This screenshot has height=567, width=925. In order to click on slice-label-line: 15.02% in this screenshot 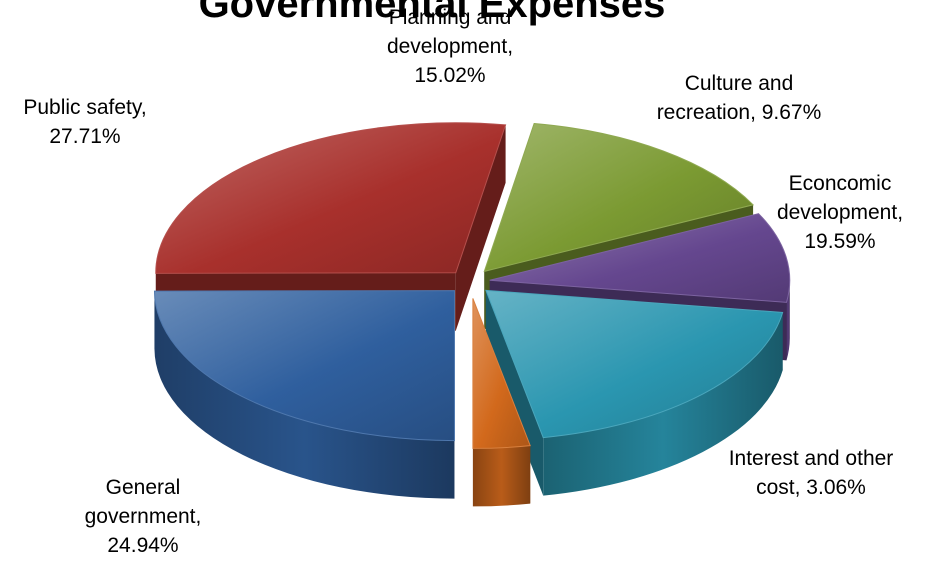, I will do `click(449, 75)`.